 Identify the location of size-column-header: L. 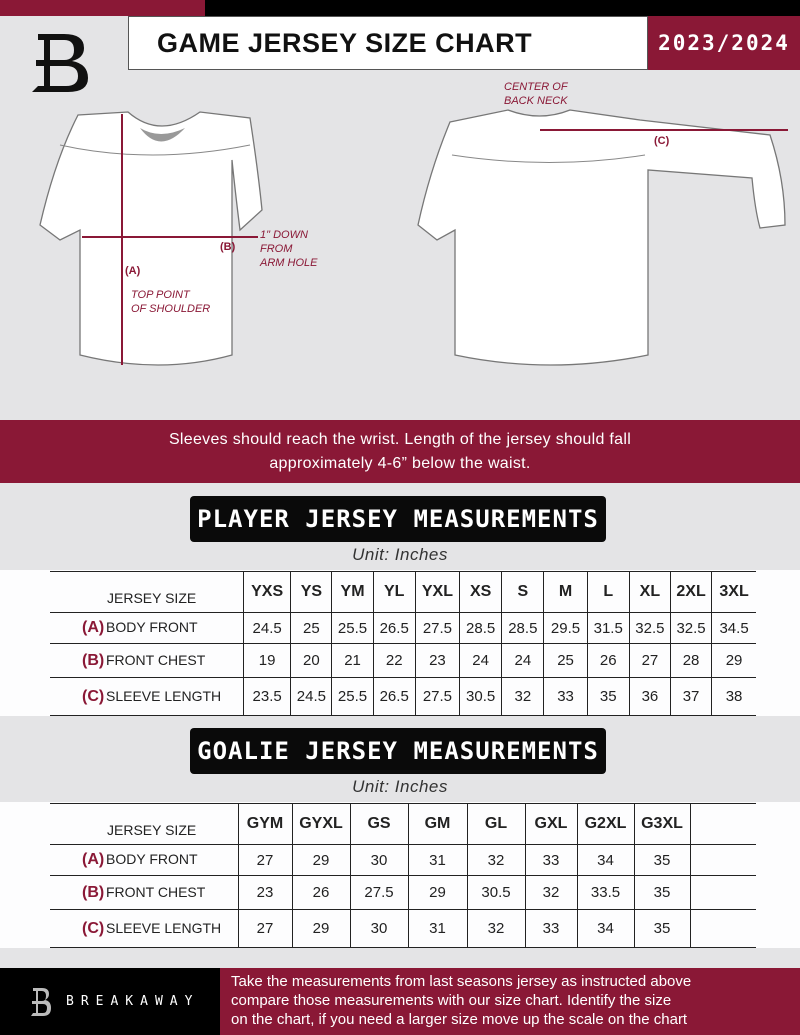
(608, 592).